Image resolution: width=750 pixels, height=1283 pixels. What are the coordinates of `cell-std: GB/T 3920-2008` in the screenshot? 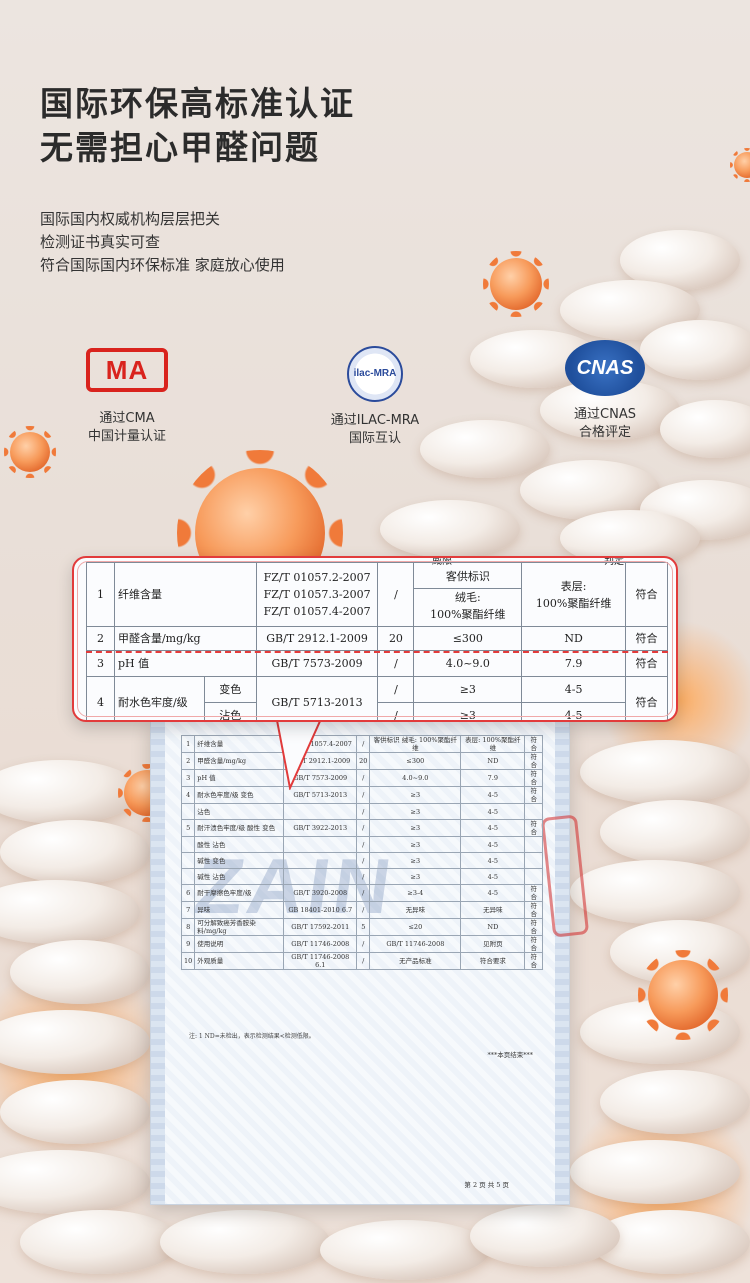 It's located at (320, 893).